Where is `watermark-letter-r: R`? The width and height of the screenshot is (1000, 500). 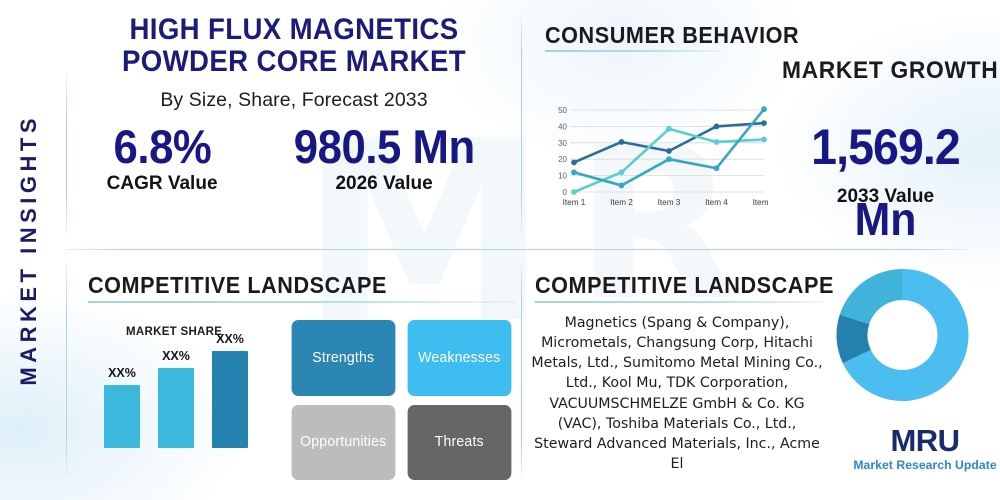
watermark-letter-r: R is located at coordinates (656, 224).